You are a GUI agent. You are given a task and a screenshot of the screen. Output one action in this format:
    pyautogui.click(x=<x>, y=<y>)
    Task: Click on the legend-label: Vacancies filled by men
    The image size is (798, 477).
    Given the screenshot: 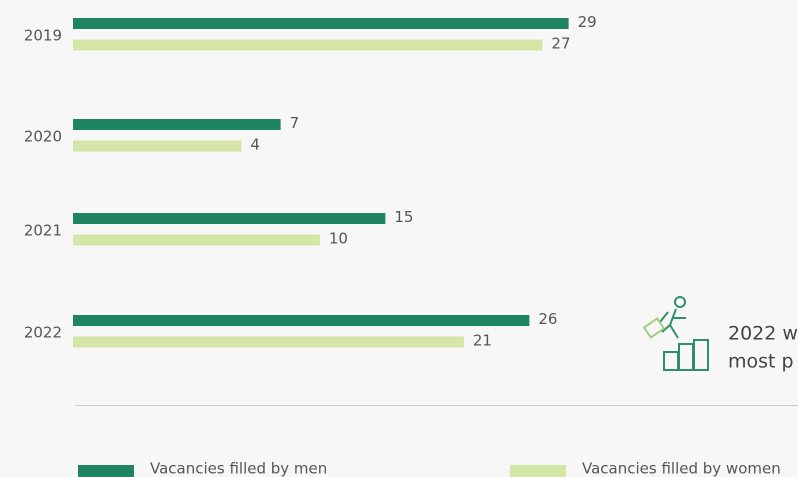 What is the action you would take?
    pyautogui.click(x=238, y=468)
    